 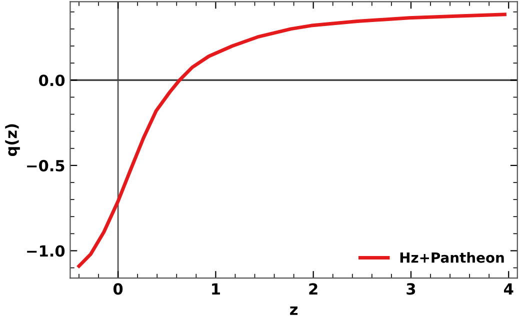 What do you see at coordinates (411, 289) in the screenshot?
I see `x-tick-label: 3` at bounding box center [411, 289].